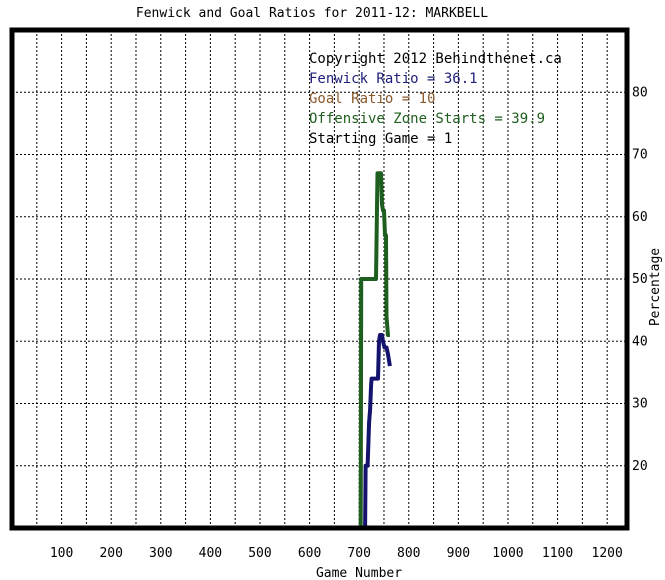 This screenshot has width=665, height=580. I want to click on annotation-line: Goal Ratio = 10, so click(372, 99).